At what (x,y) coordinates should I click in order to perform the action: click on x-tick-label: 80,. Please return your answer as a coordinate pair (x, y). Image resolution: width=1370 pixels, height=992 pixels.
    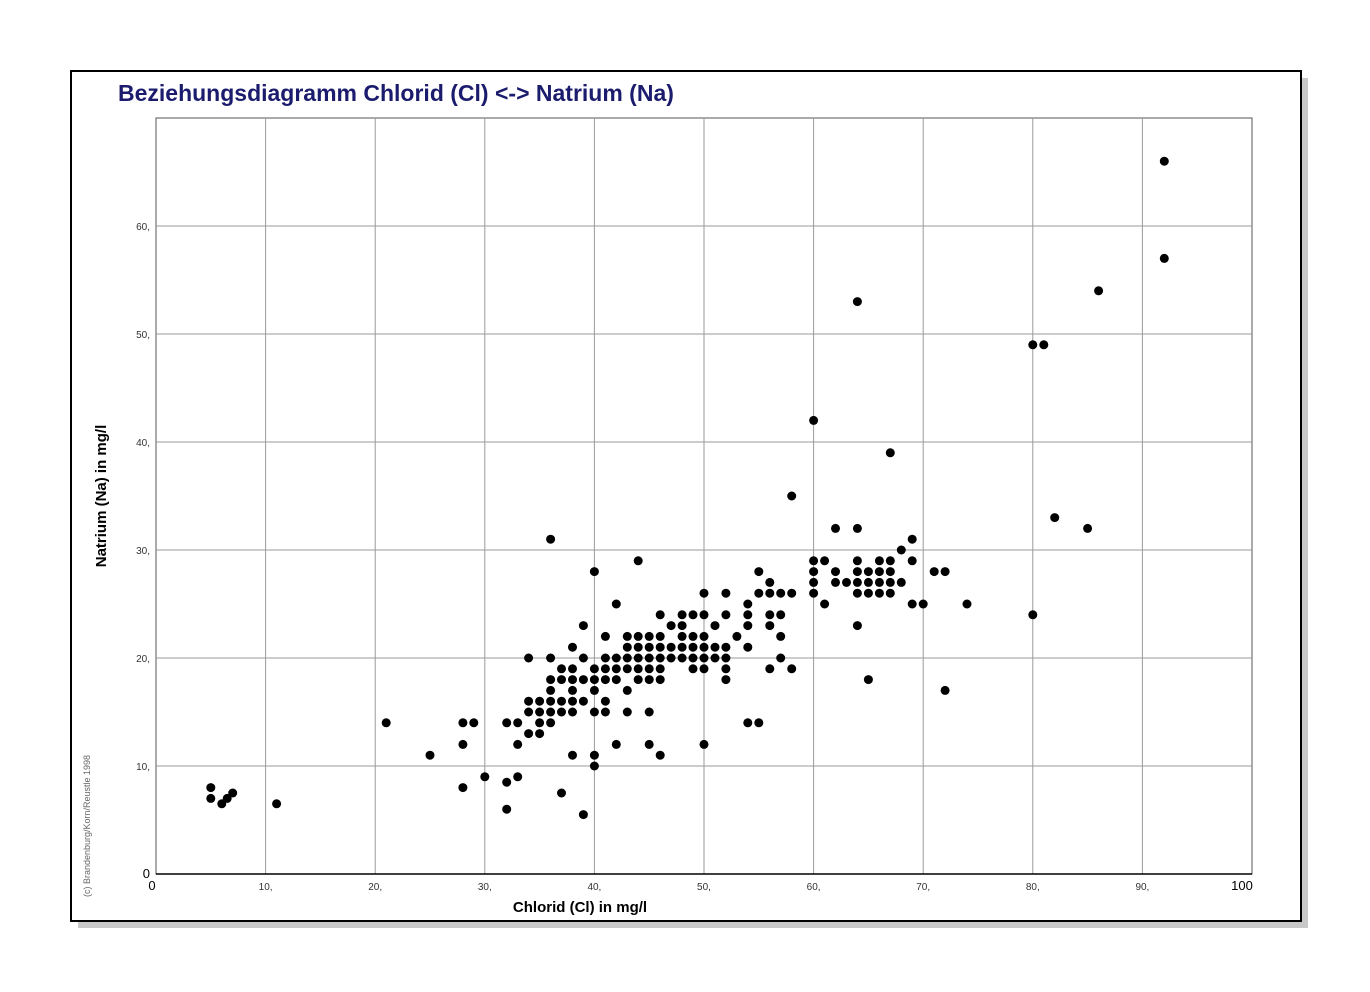
    Looking at the image, I should click on (1033, 887).